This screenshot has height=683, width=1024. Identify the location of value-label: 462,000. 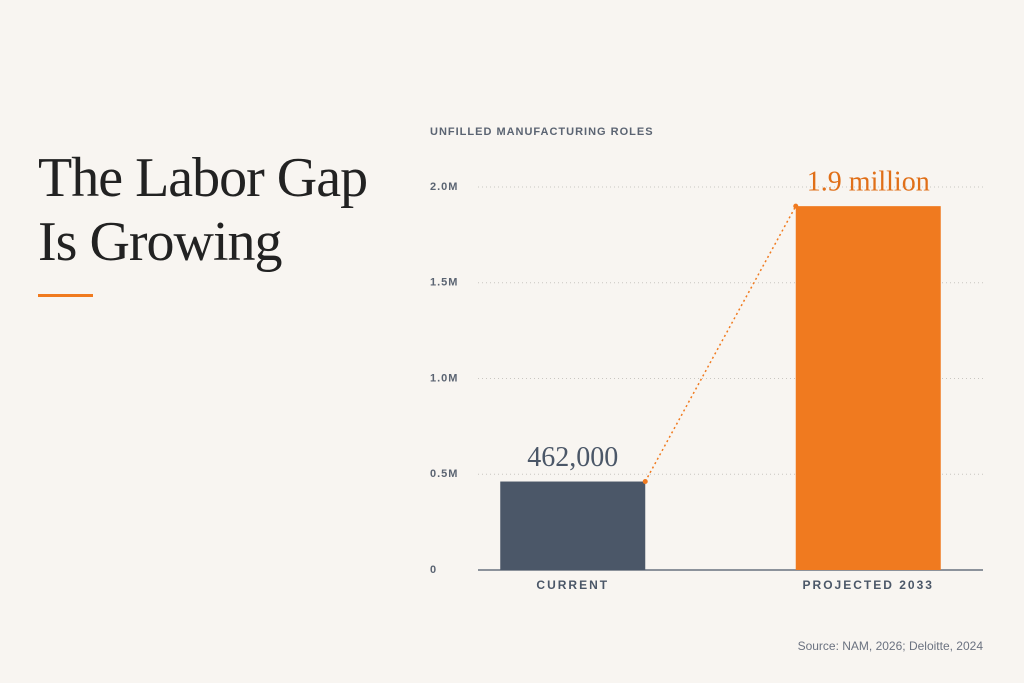
(572, 457).